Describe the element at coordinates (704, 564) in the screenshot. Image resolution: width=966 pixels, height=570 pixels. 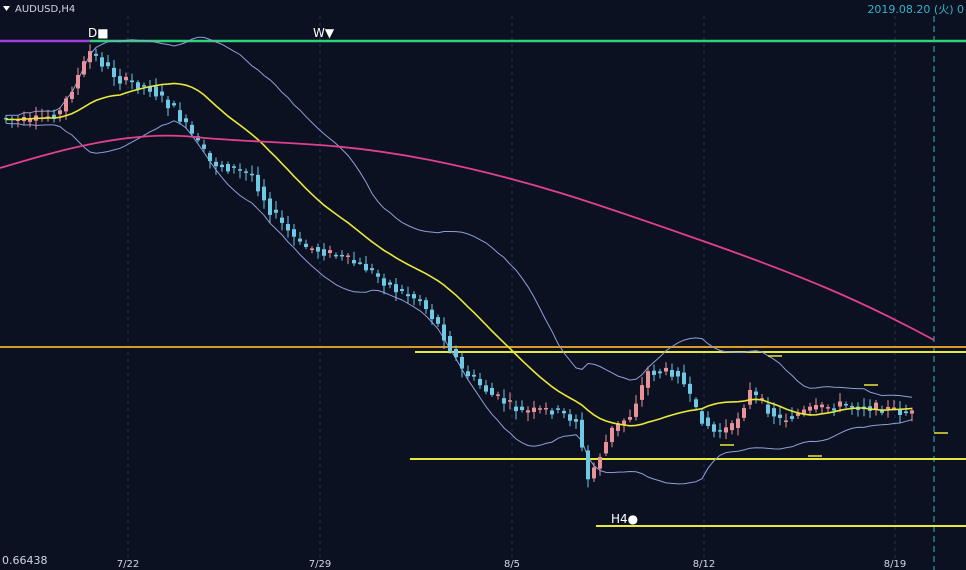
I see `x-tick-label: 8/12` at that location.